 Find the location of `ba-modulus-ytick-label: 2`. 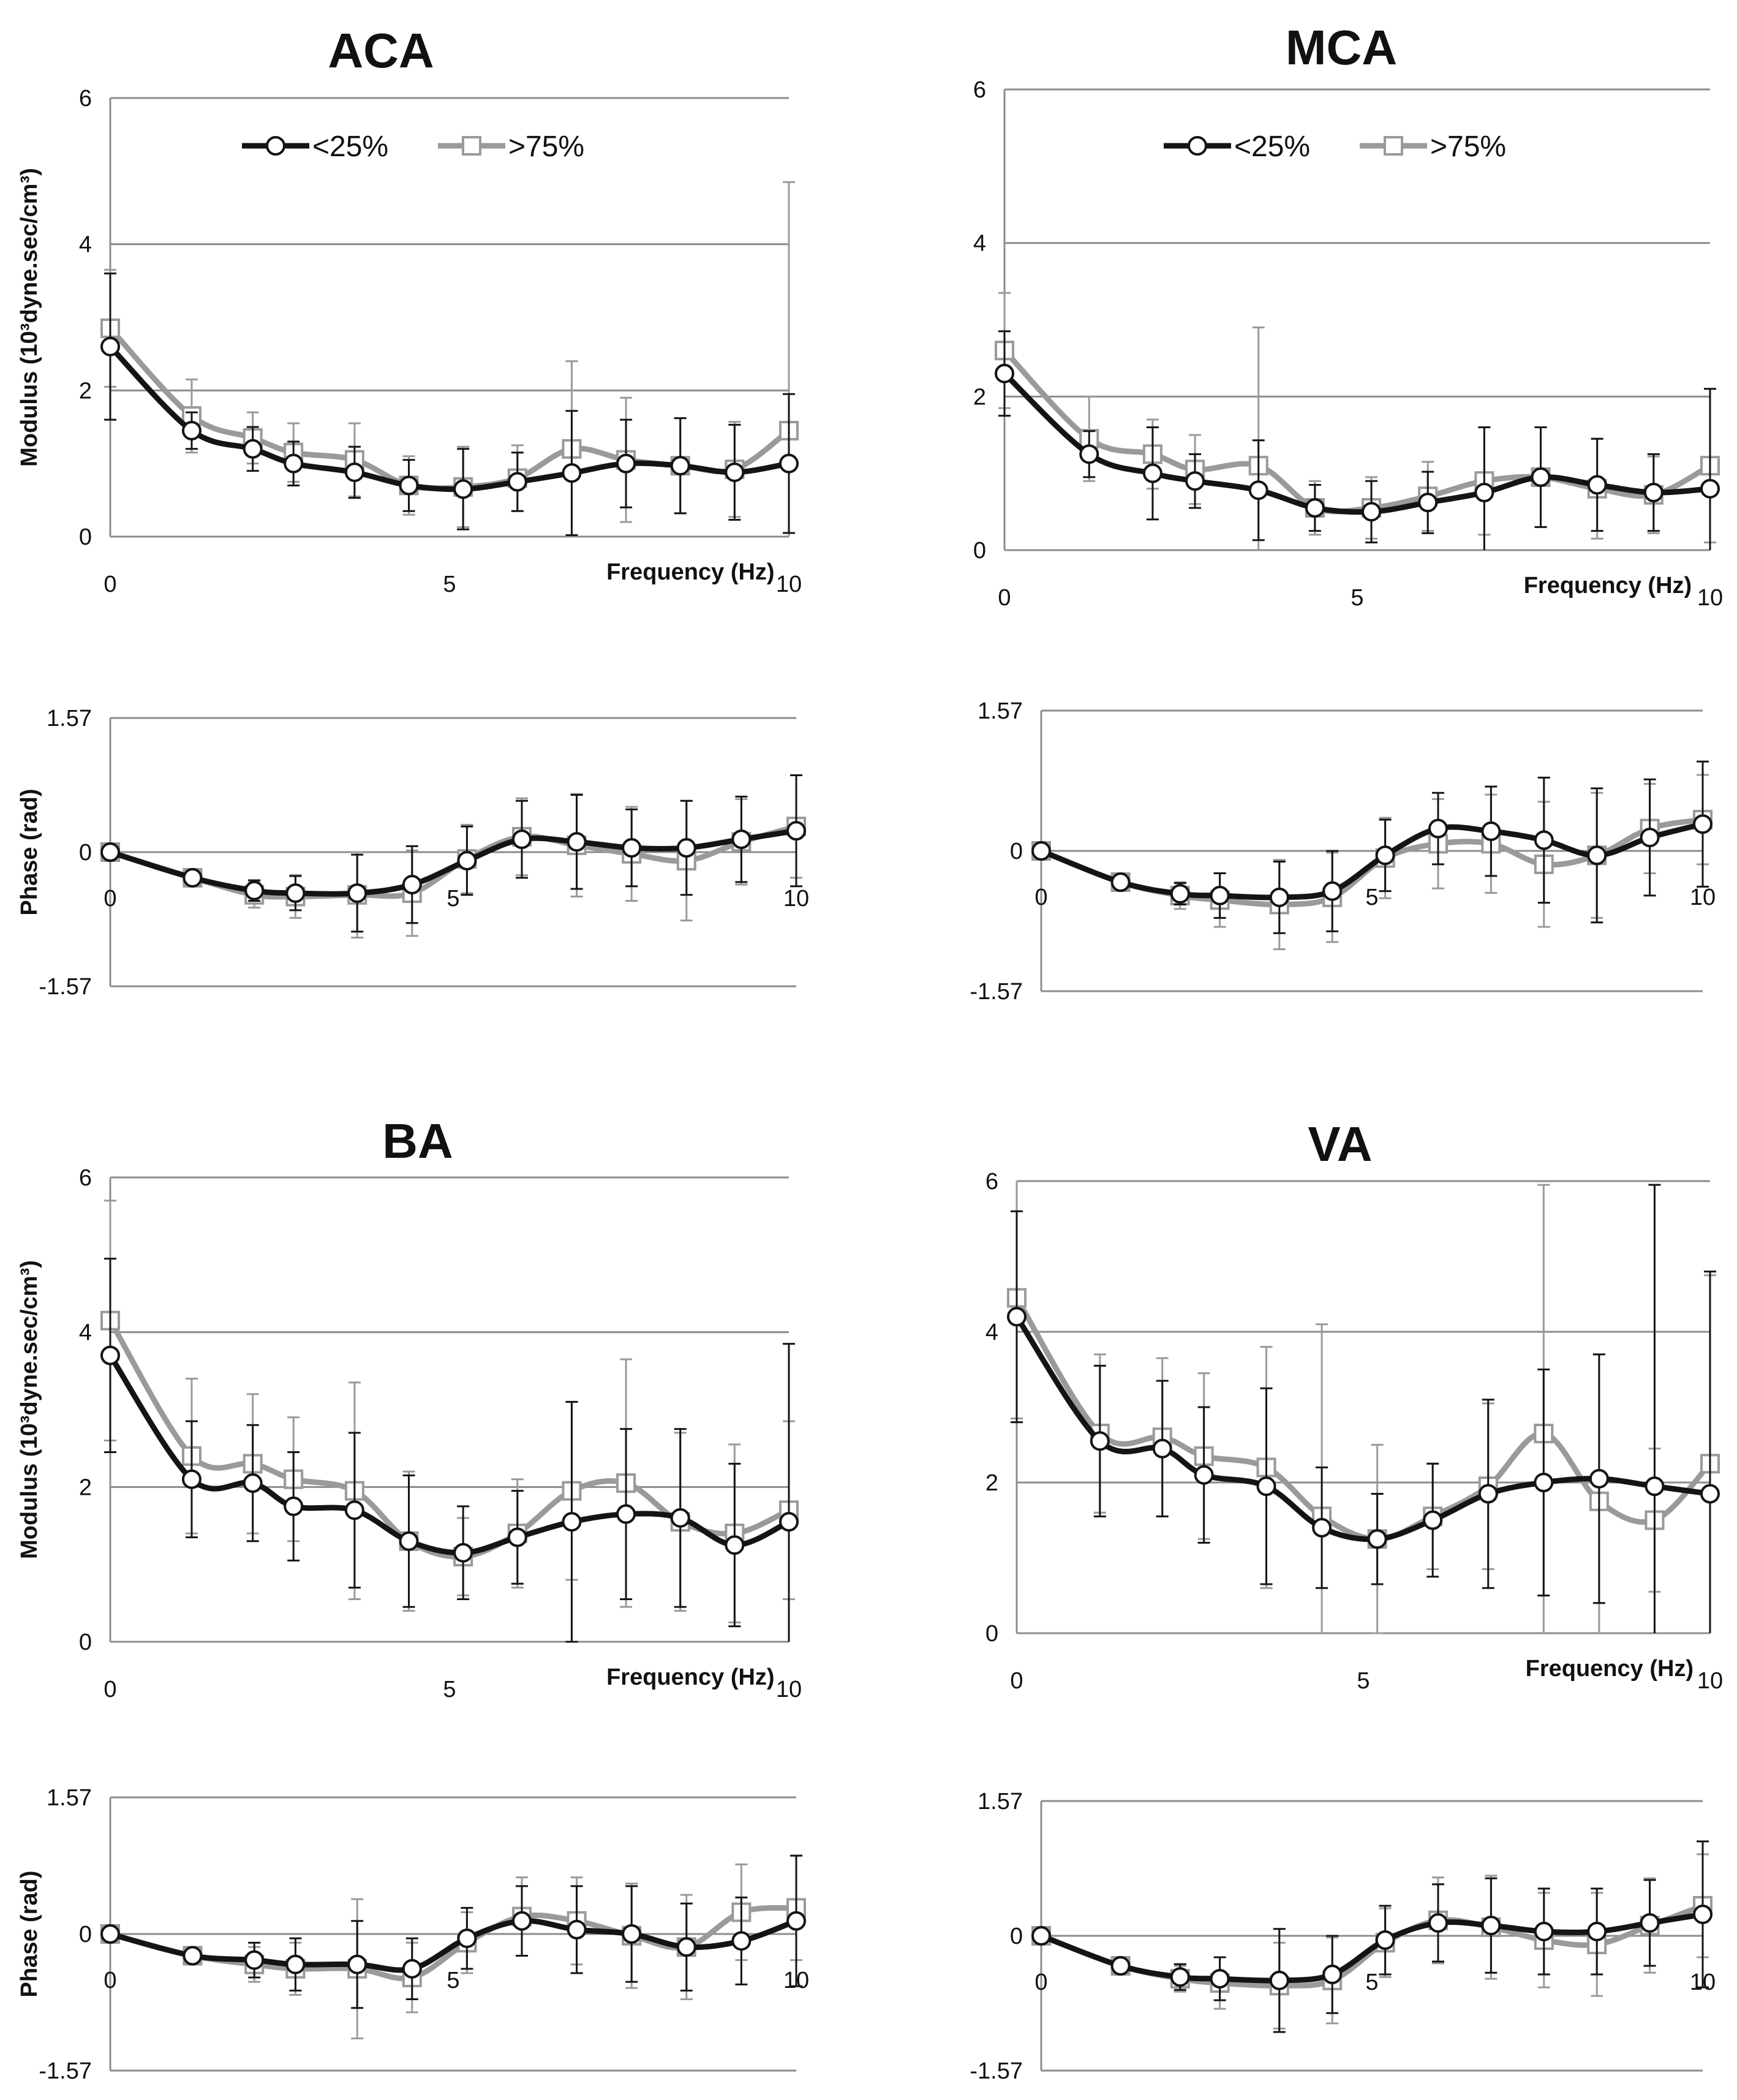

ba-modulus-ytick-label: 2 is located at coordinates (85, 1488).